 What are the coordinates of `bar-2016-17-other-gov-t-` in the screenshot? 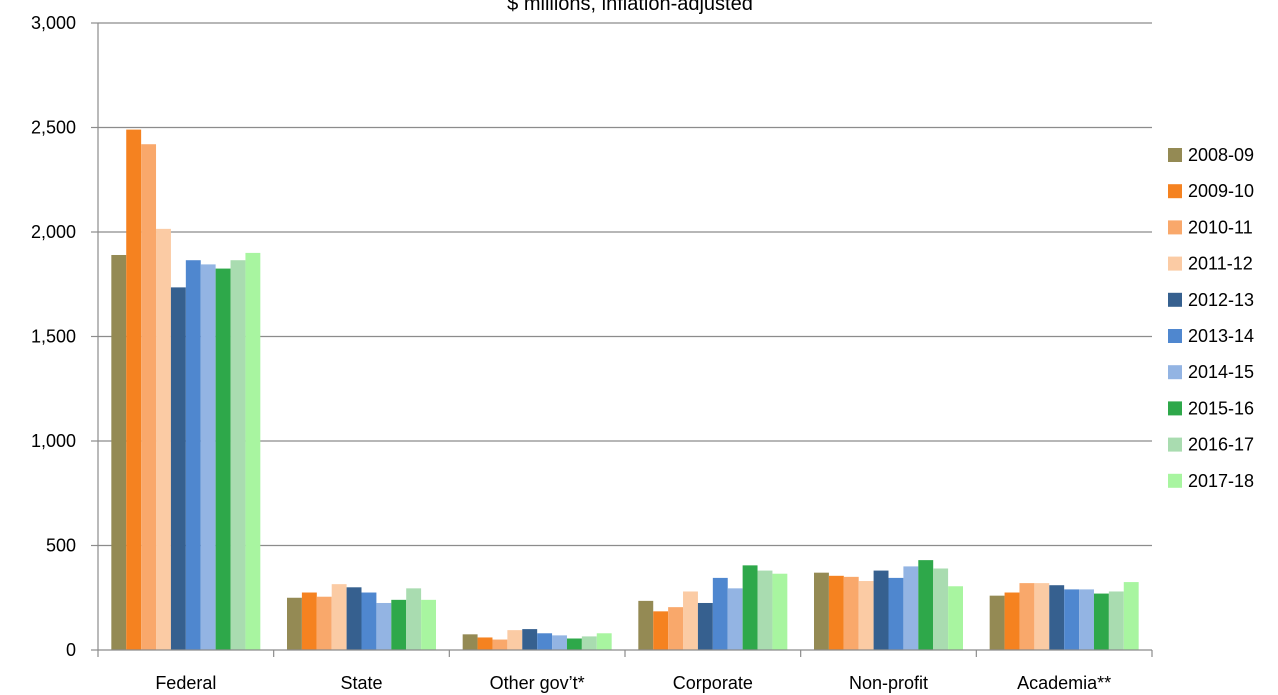 It's located at (589, 643).